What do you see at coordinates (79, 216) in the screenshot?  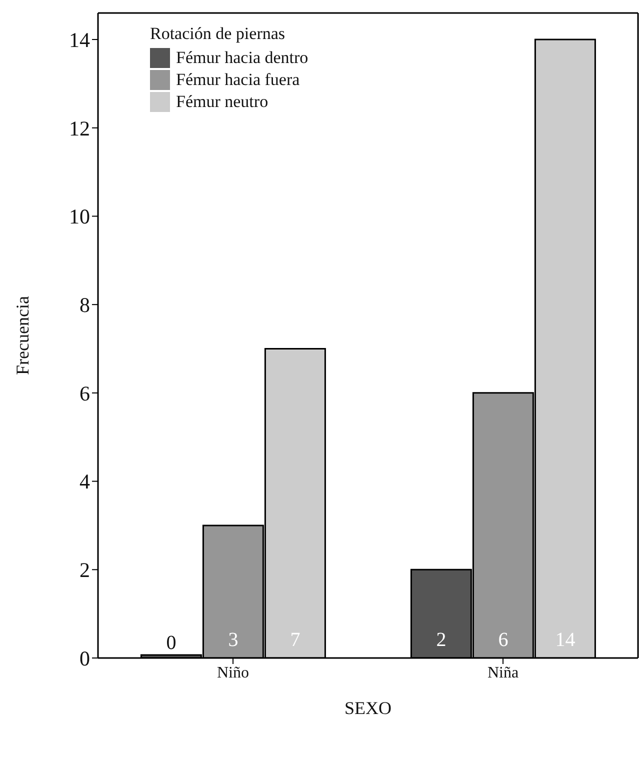 I see `y-tick-label: 10` at bounding box center [79, 216].